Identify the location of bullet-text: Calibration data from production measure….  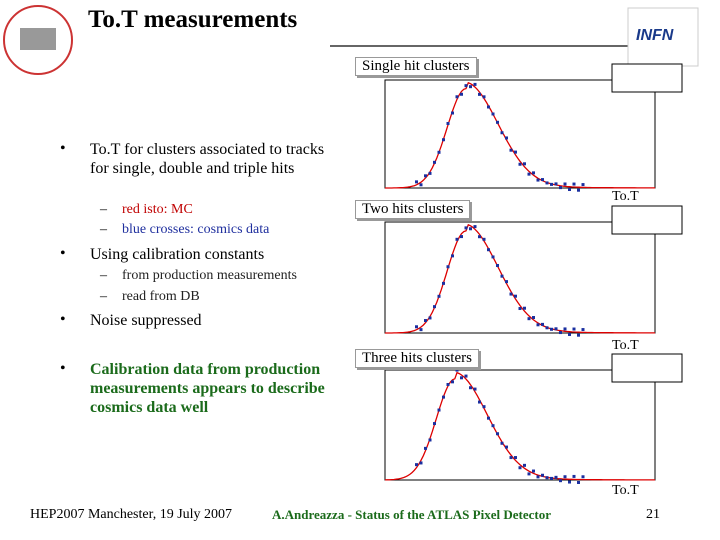
(207, 388).